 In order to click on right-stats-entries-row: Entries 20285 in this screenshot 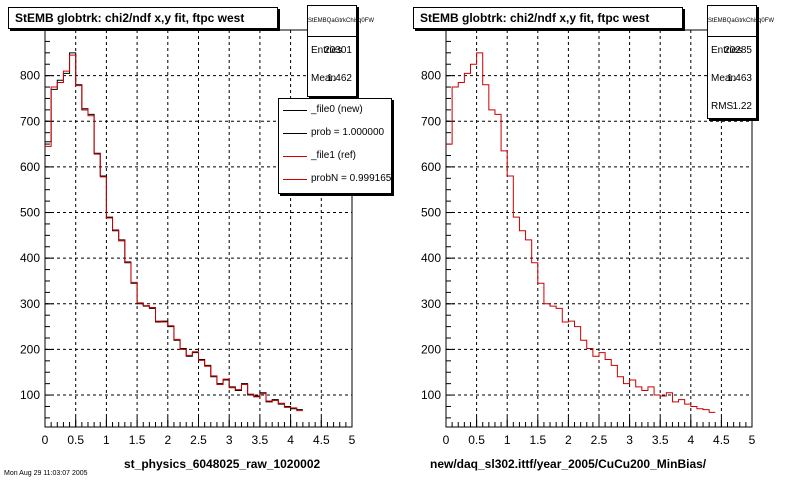, I will do `click(732, 51)`.